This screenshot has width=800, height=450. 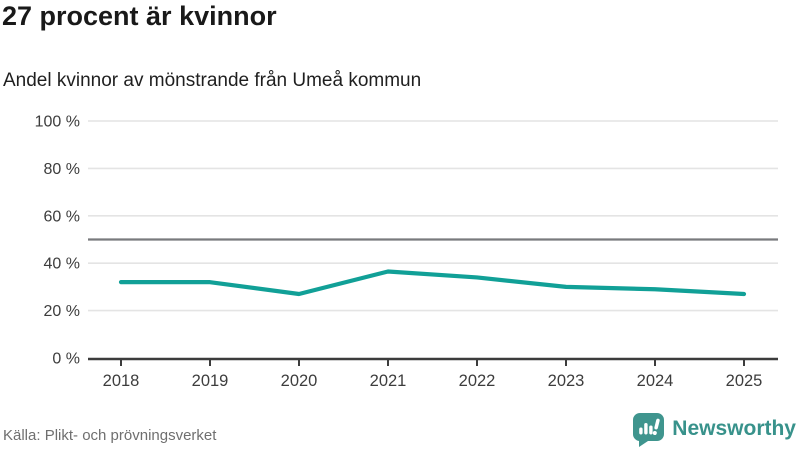 What do you see at coordinates (655, 381) in the screenshot?
I see `x-tick-label: 2024` at bounding box center [655, 381].